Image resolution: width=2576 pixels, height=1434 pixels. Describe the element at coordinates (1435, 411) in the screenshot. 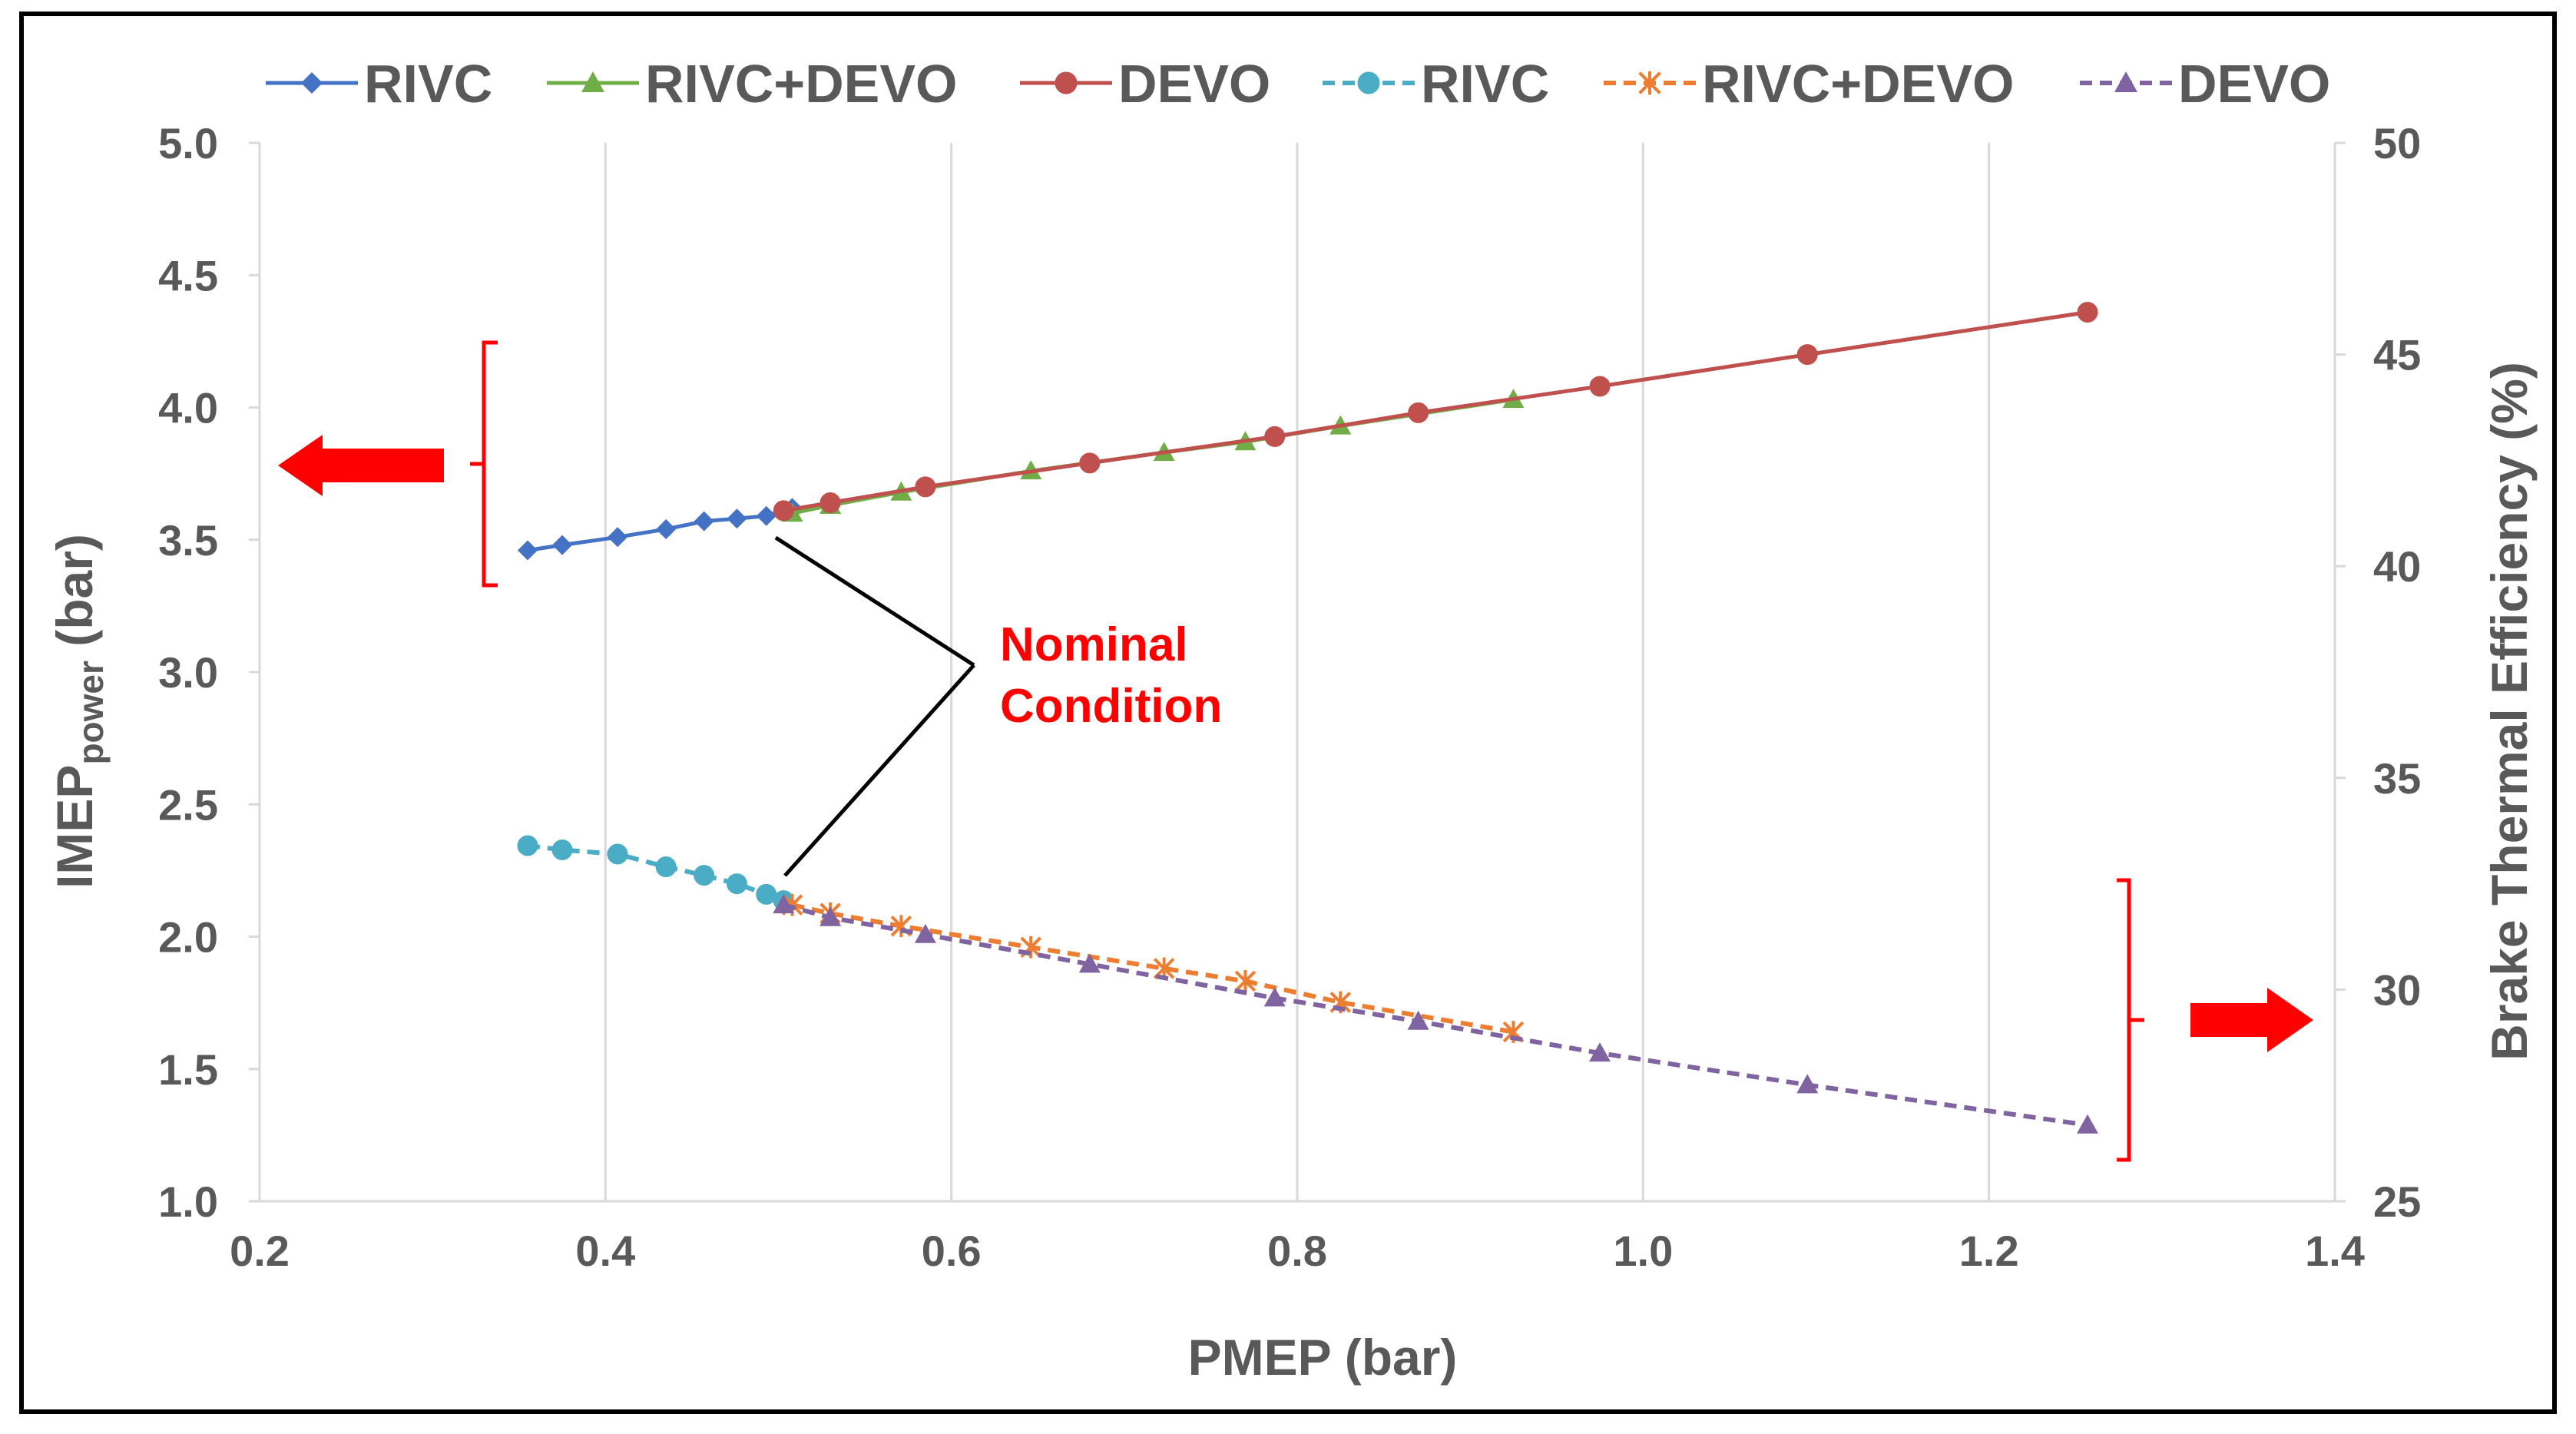

I see `series-imep-devo` at that location.